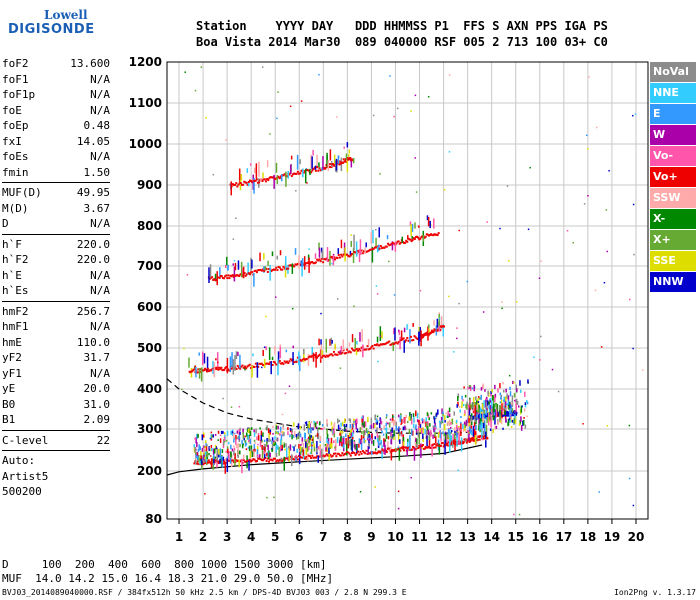 This screenshot has height=600, width=700. Describe the element at coordinates (12, 110) in the screenshot. I see `param-name: foE` at that location.